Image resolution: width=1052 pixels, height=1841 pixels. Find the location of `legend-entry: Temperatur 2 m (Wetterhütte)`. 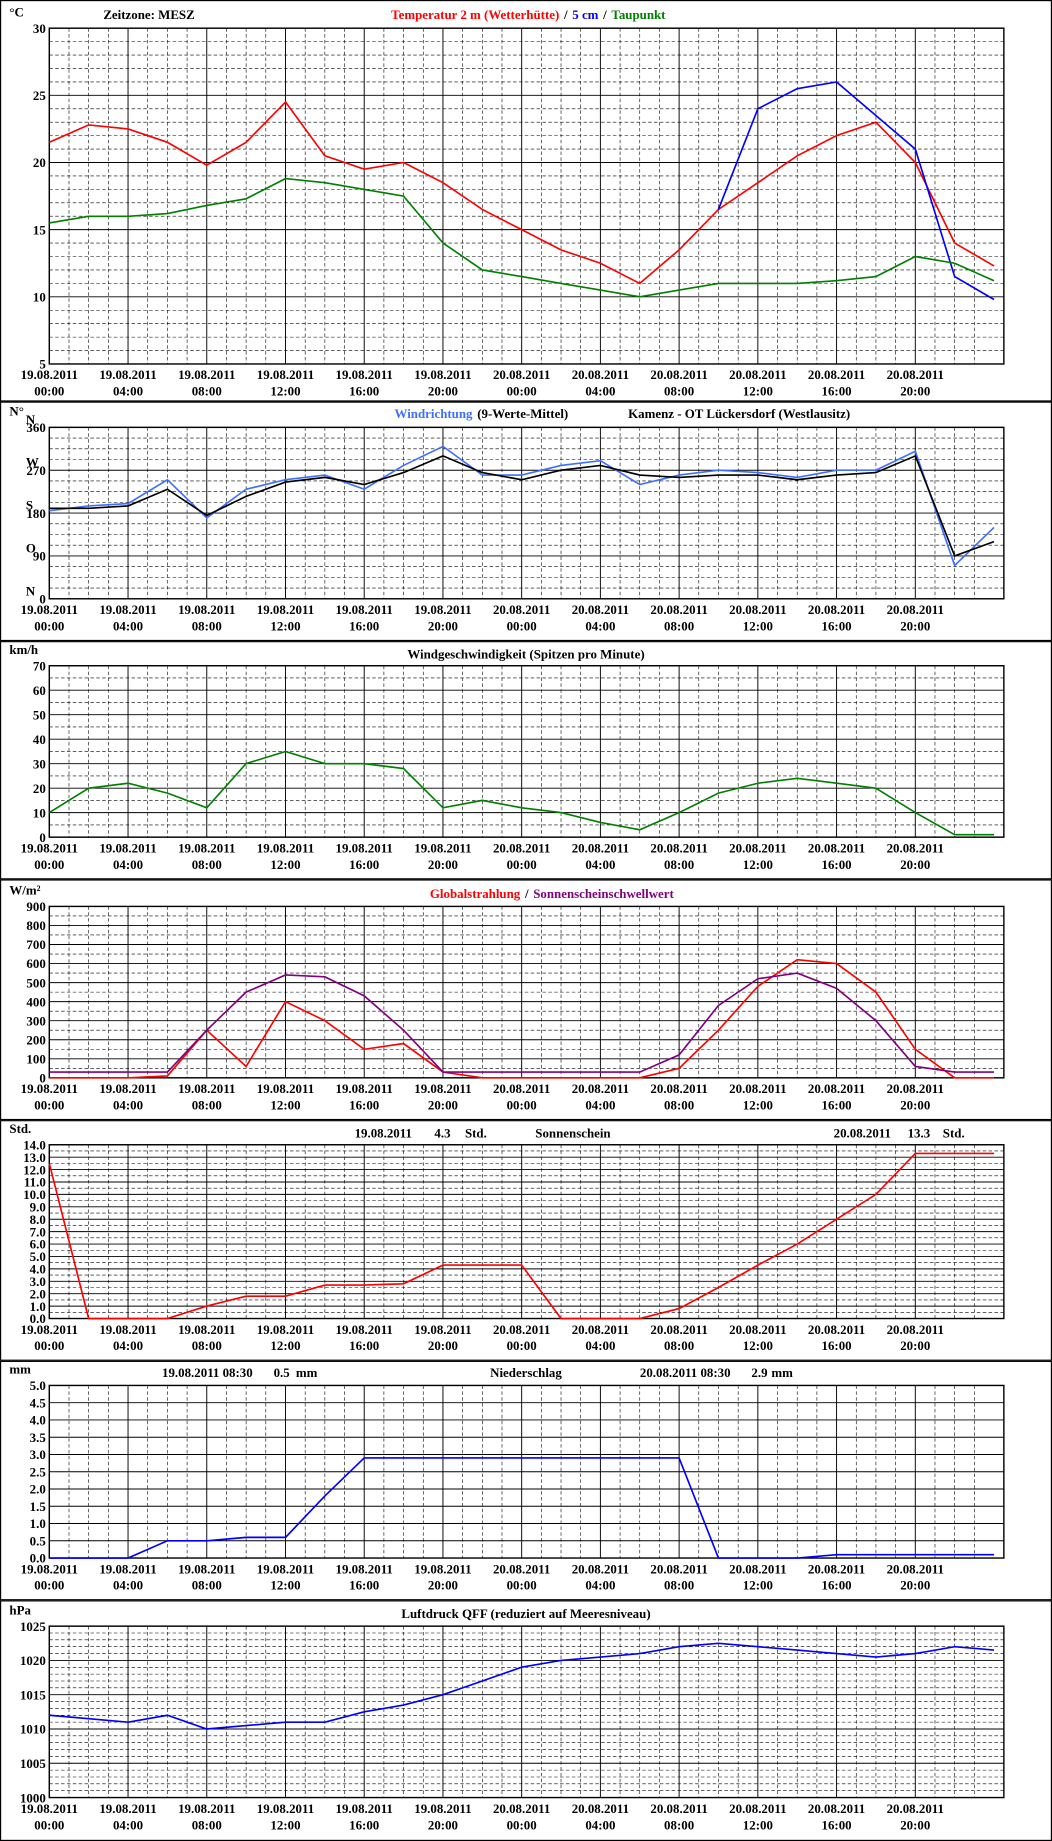

legend-entry: Temperatur 2 m (Wetterhütte) is located at coordinates (475, 14).